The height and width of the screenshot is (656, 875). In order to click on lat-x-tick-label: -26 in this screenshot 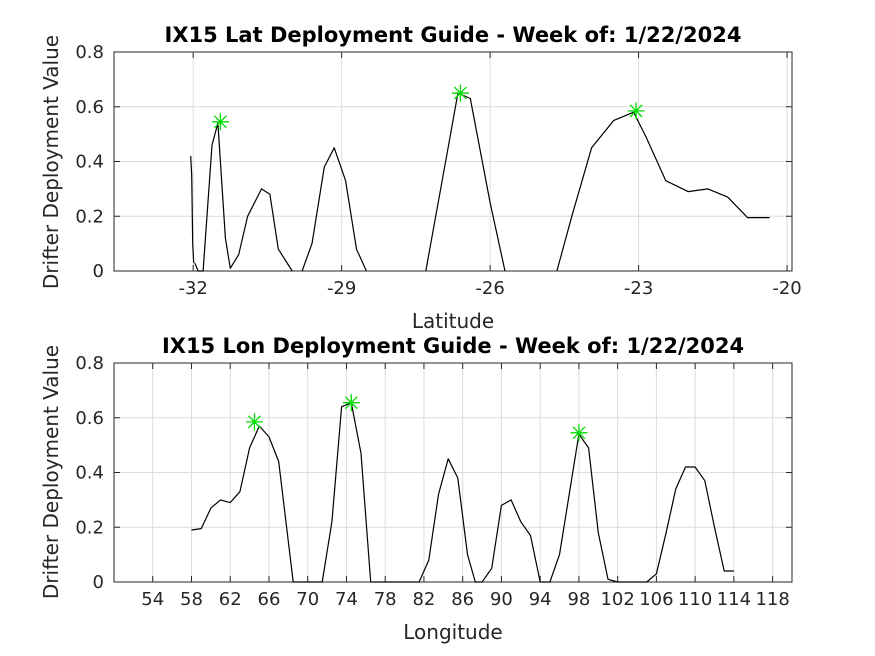, I will do `click(489, 288)`.